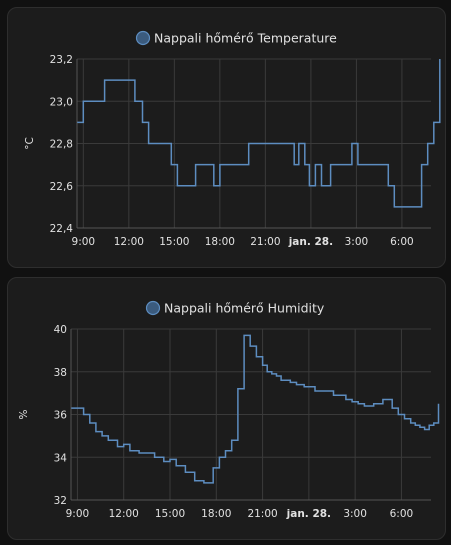 The height and width of the screenshot is (545, 451). Describe the element at coordinates (60, 373) in the screenshot. I see `y-tick-label: 38` at that location.